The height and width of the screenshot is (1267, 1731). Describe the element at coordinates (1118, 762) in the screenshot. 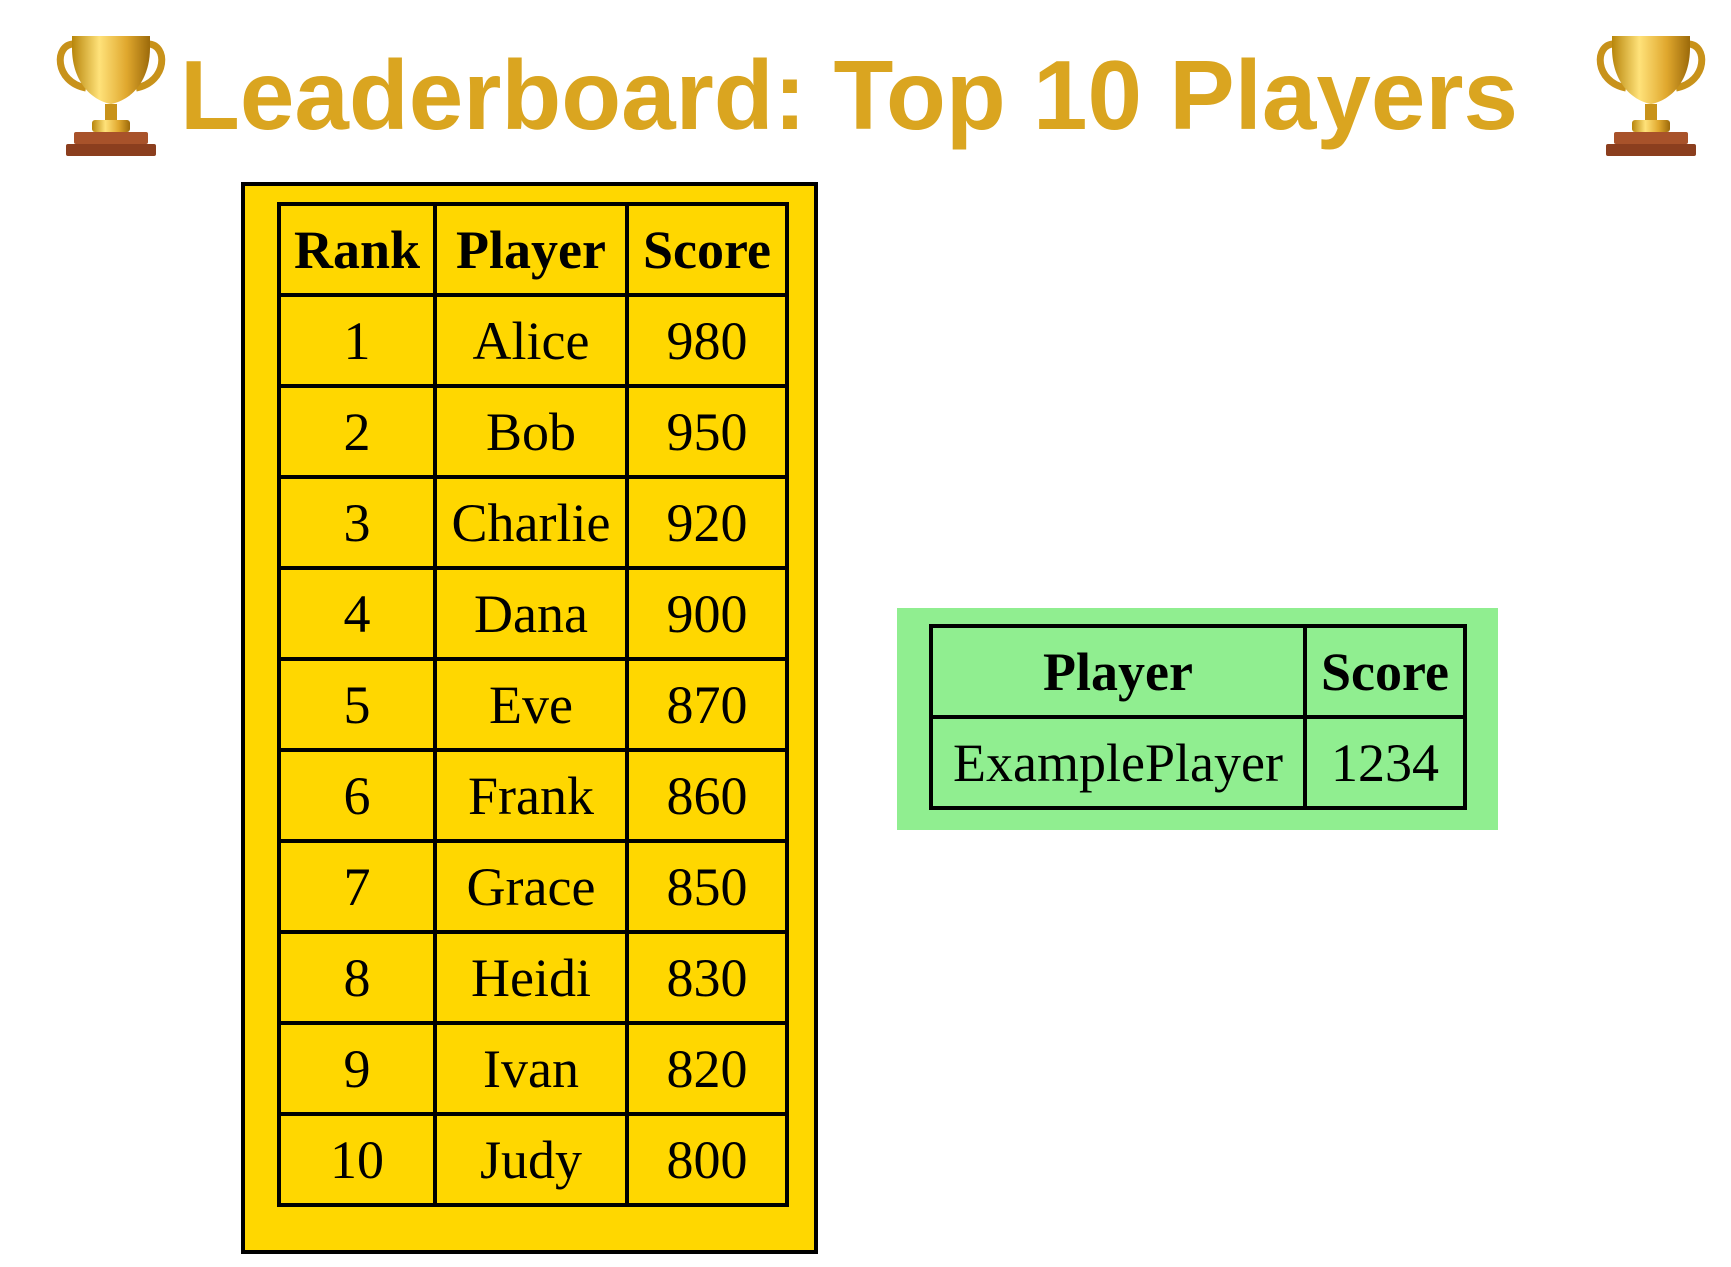

I see `player-cell: ExamplePlayer` at that location.